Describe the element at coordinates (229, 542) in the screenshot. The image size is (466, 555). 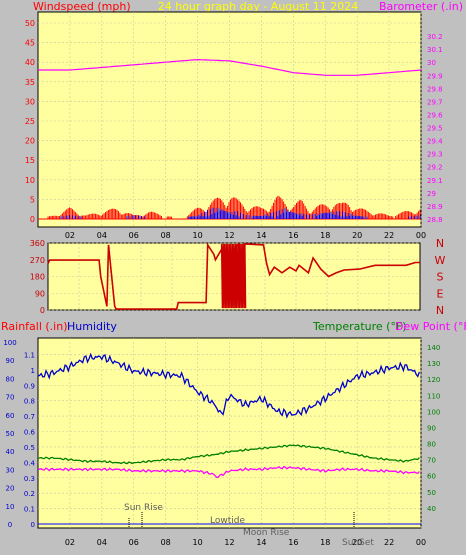
I see `temperature-x-tick-label: 12` at that location.